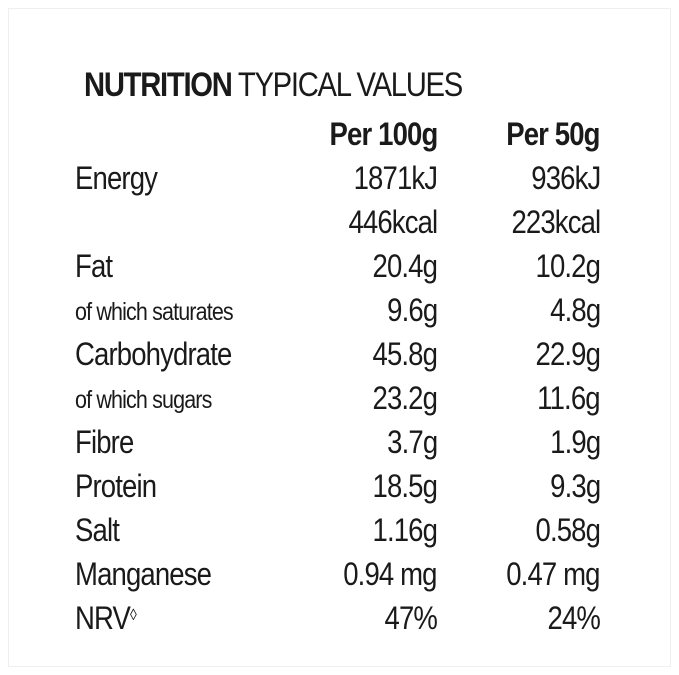 This screenshot has height=675, width=679. What do you see at coordinates (143, 574) in the screenshot?
I see `row-label: Manganese` at bounding box center [143, 574].